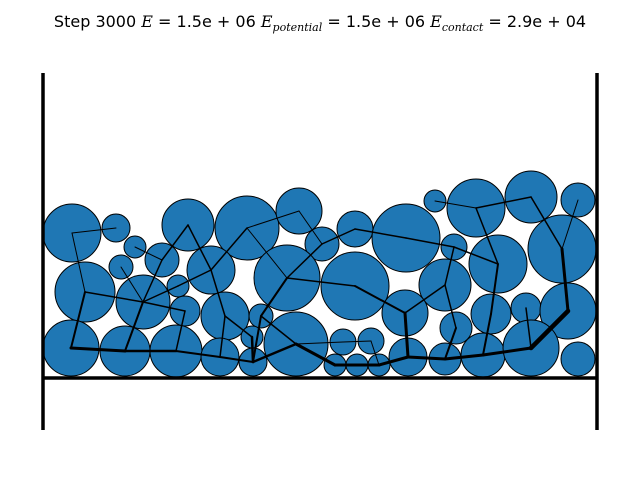 The height and width of the screenshot is (480, 640). I want to click on contact-energy-value: = 2.9e + 04, so click(537, 21).